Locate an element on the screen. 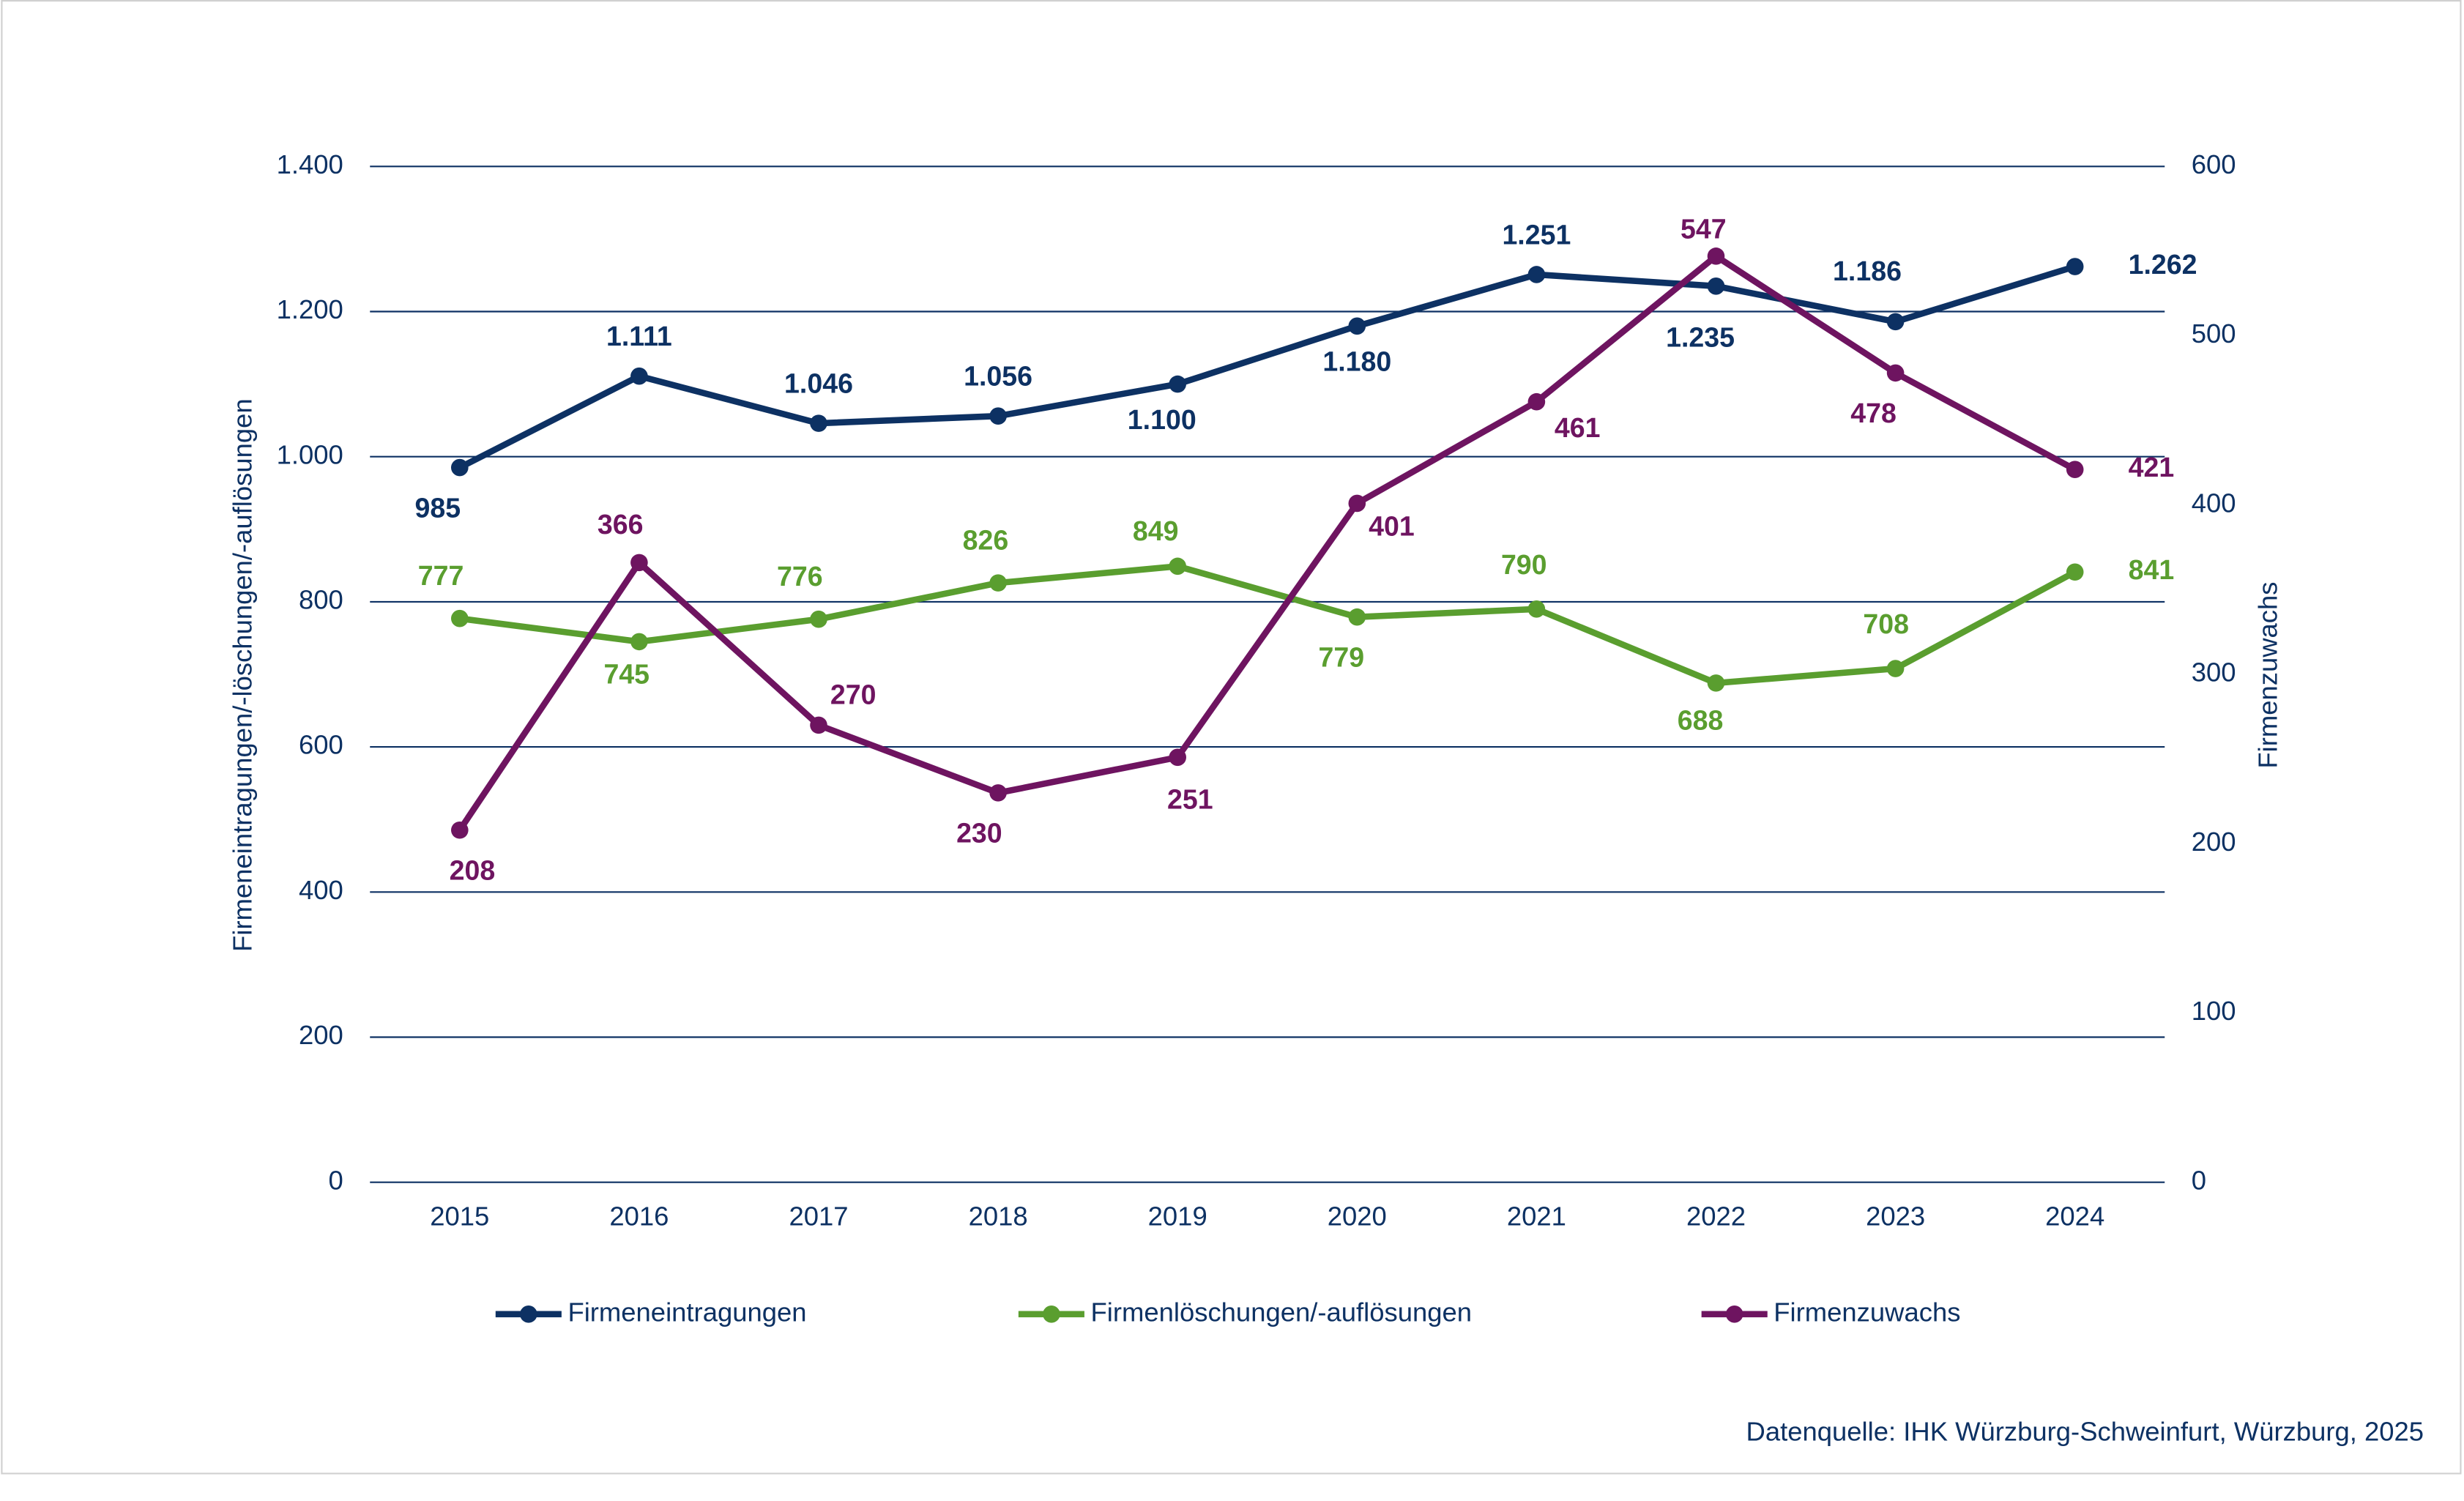 The image size is (2464, 1501). y2-tick-label: 500 is located at coordinates (2214, 334).